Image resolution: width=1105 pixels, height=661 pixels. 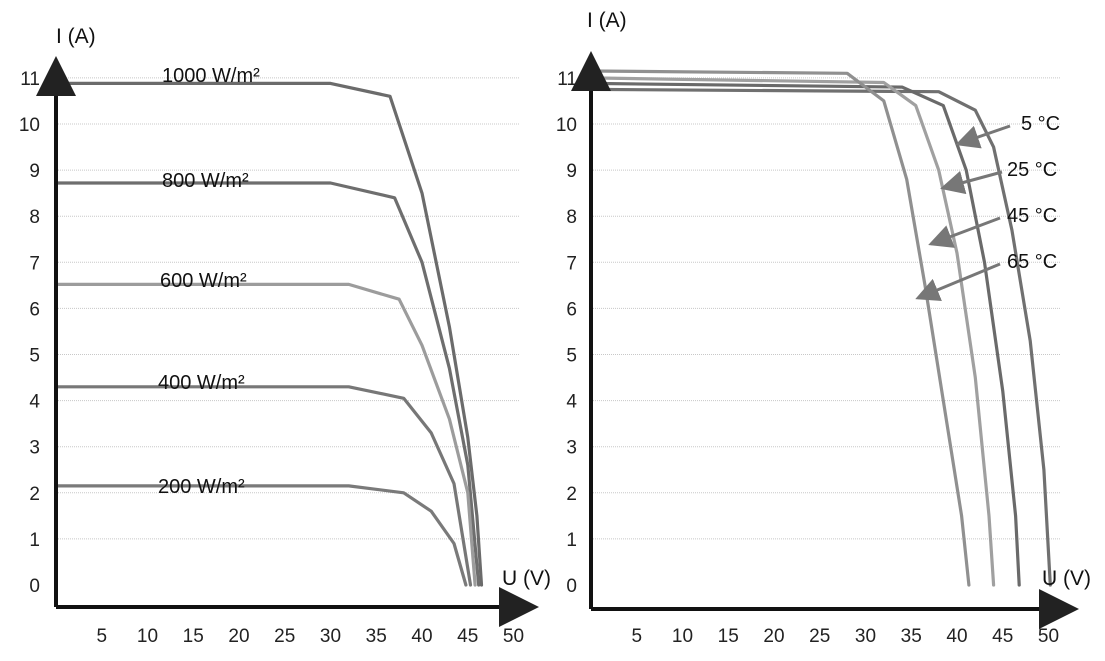 What do you see at coordinates (201, 383) in the screenshot?
I see `series-label: 400 W/m²` at bounding box center [201, 383].